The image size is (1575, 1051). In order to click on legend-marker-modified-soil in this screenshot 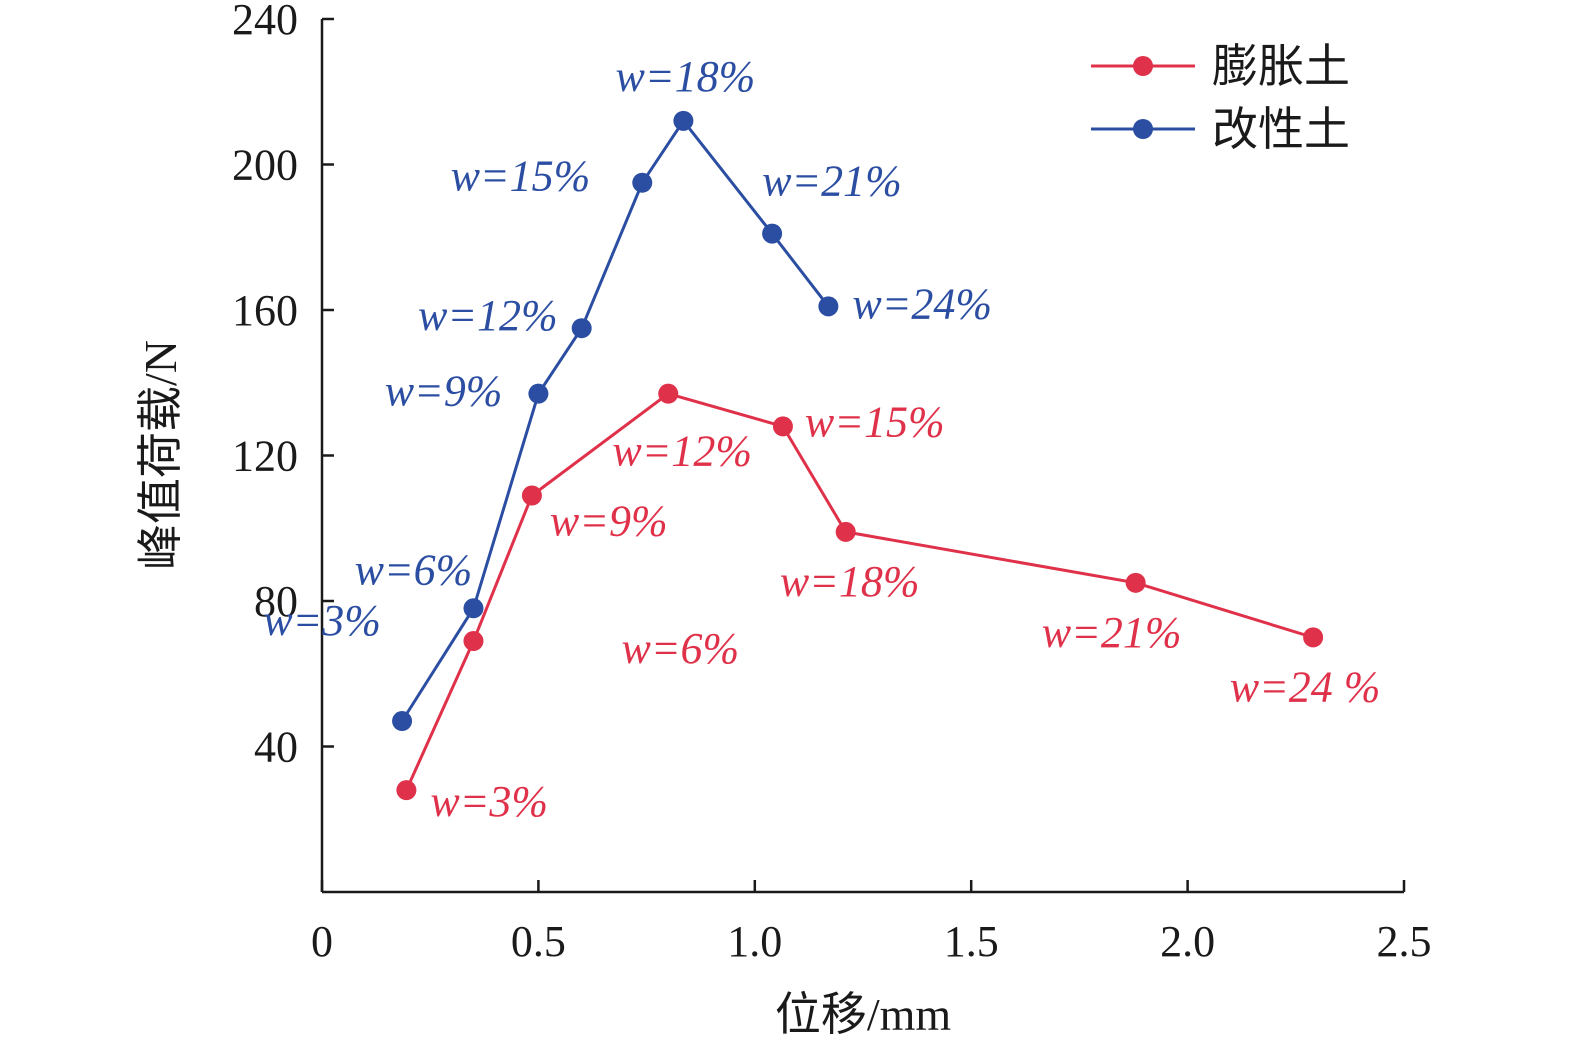, I will do `click(1143, 129)`.